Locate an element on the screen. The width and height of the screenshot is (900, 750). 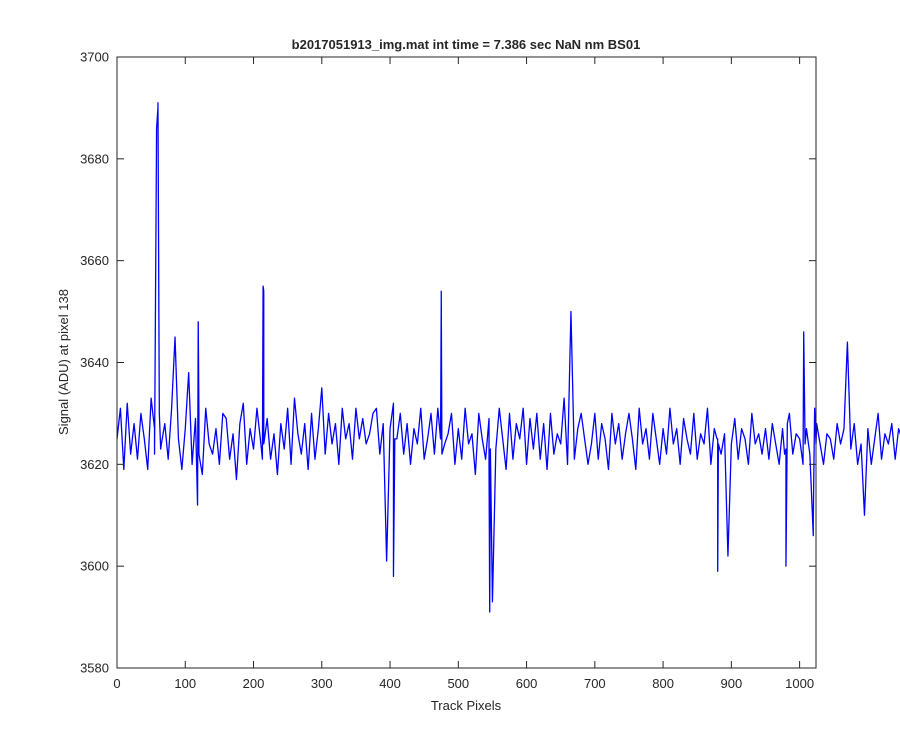
y-tick-label: 3700 is located at coordinates (94, 57).